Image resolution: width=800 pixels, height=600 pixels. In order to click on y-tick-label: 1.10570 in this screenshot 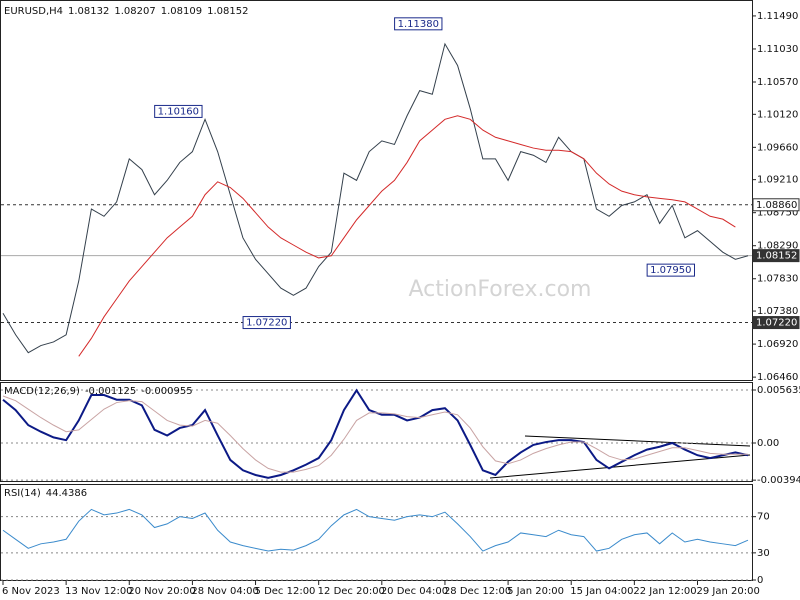, I will do `click(777, 82)`.